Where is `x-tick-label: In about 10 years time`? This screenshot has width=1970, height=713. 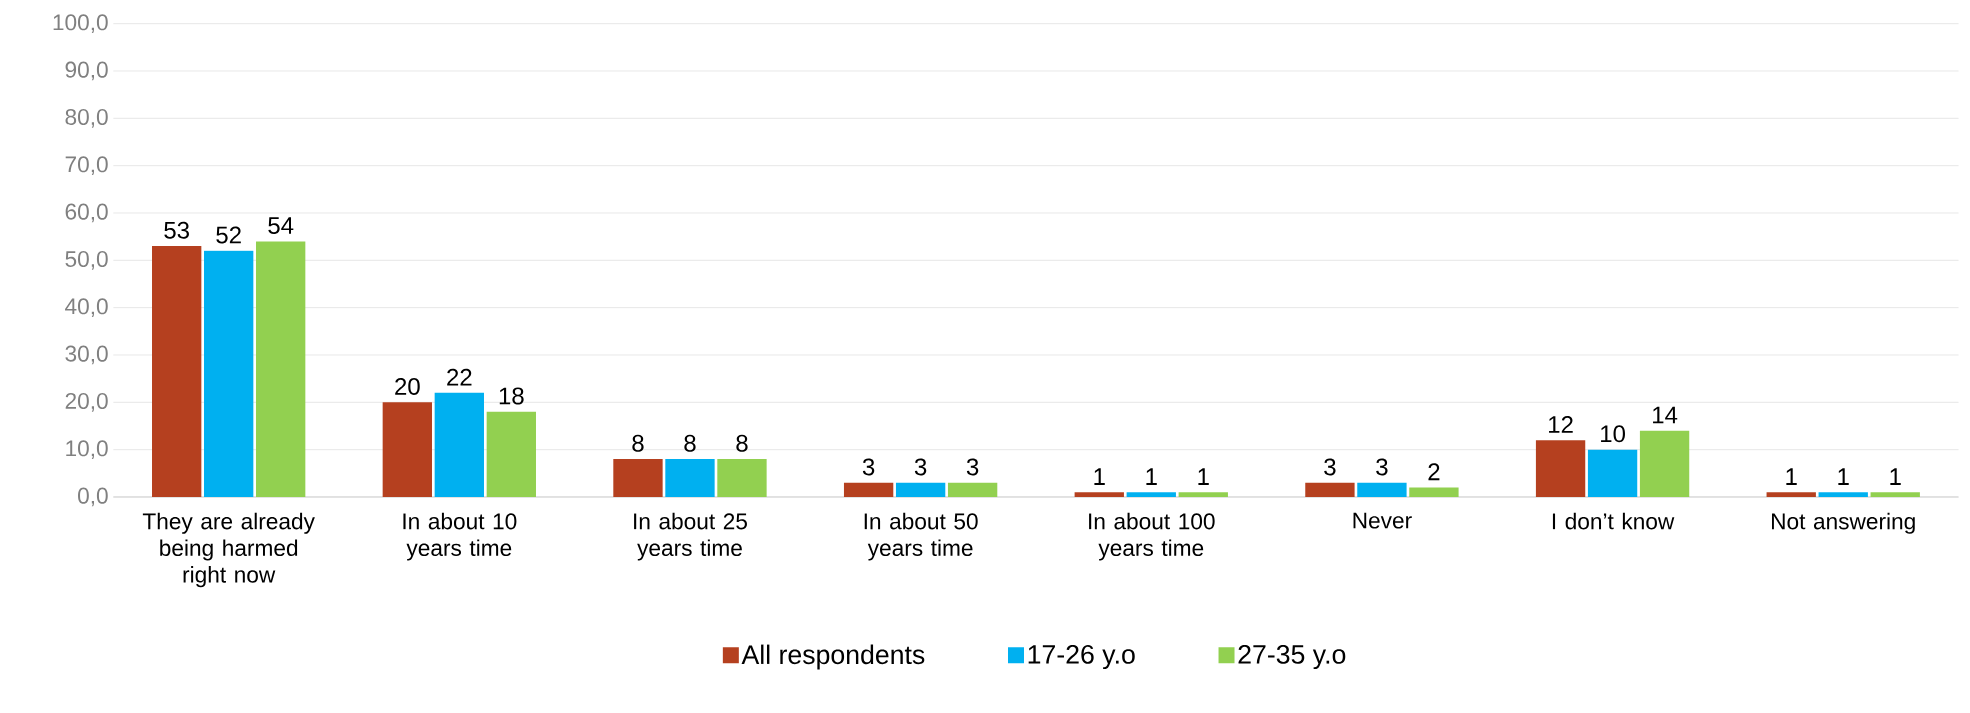
x-tick-label: In about 10 years time is located at coordinates (460, 536).